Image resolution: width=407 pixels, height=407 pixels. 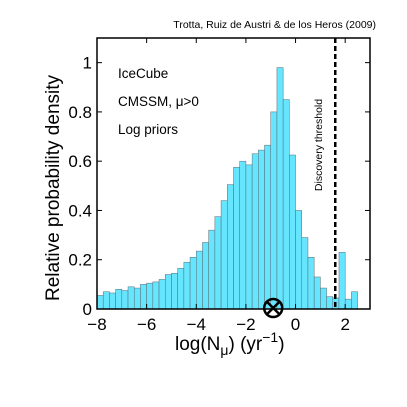 What do you see at coordinates (270, 337) in the screenshot?
I see `x-axis-label-superscript: −1` at bounding box center [270, 337].